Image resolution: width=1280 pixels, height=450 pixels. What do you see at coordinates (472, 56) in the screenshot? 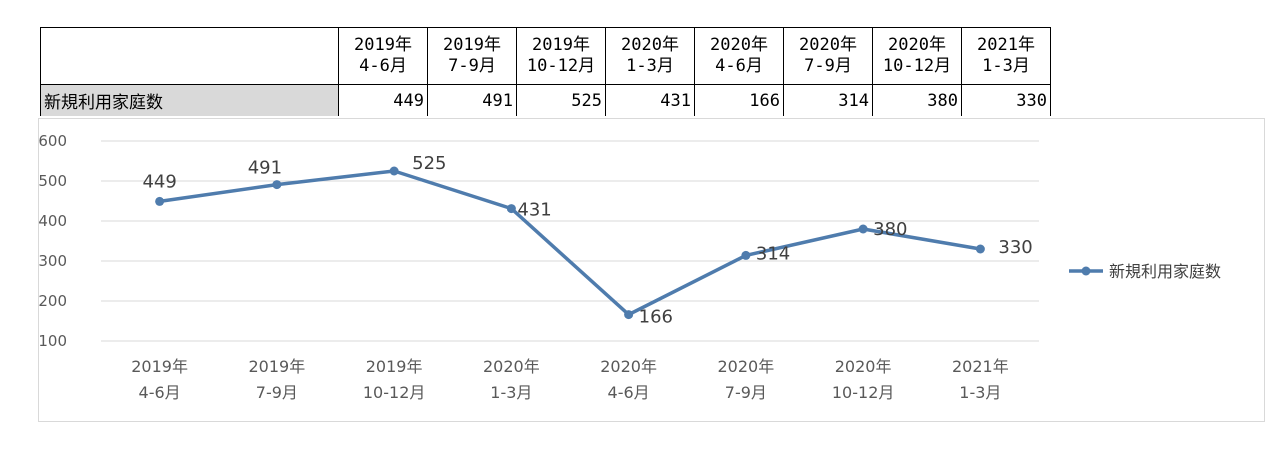
I see `column-header: 2019年 7-9月` at bounding box center [472, 56].